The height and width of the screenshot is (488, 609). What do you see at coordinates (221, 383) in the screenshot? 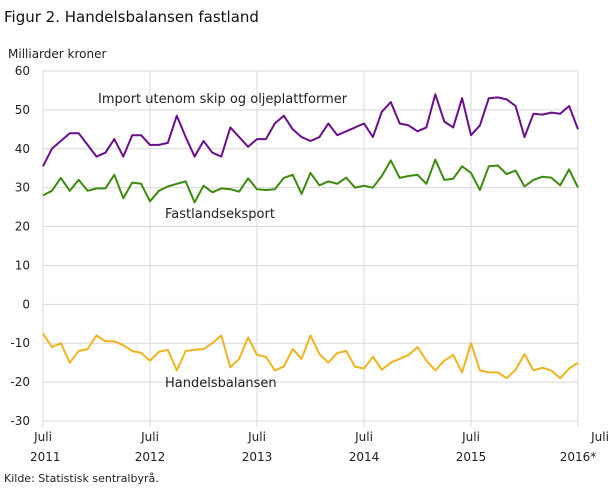
I see `series-label: Handelsbalansen` at bounding box center [221, 383].